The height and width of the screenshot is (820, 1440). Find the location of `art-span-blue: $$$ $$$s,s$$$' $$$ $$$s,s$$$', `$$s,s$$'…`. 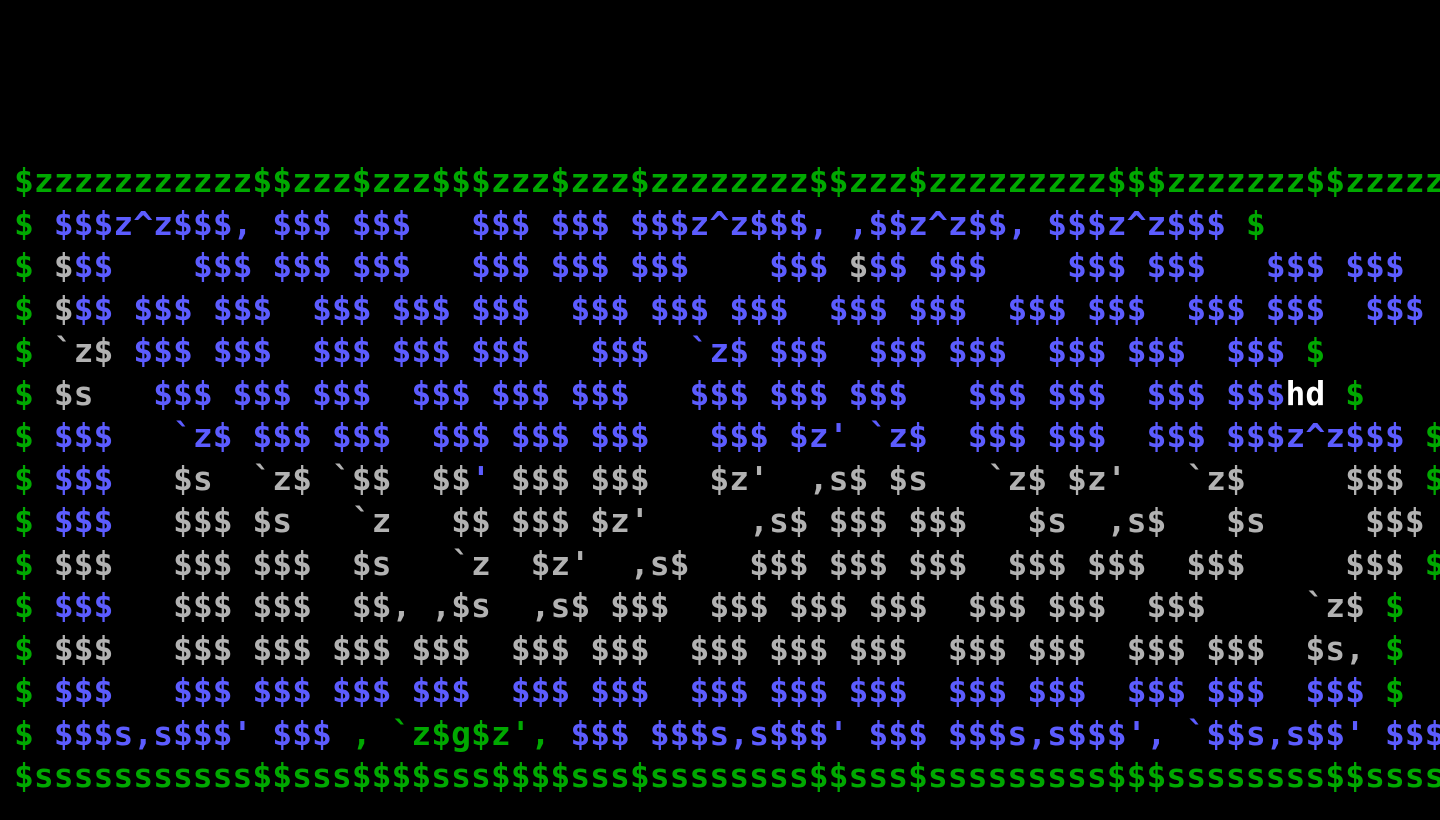

art-span-blue: $$$ $$$s,s$$$' $$$ $$$s,s$$$', `$$s,s$$'… is located at coordinates (1005, 733).